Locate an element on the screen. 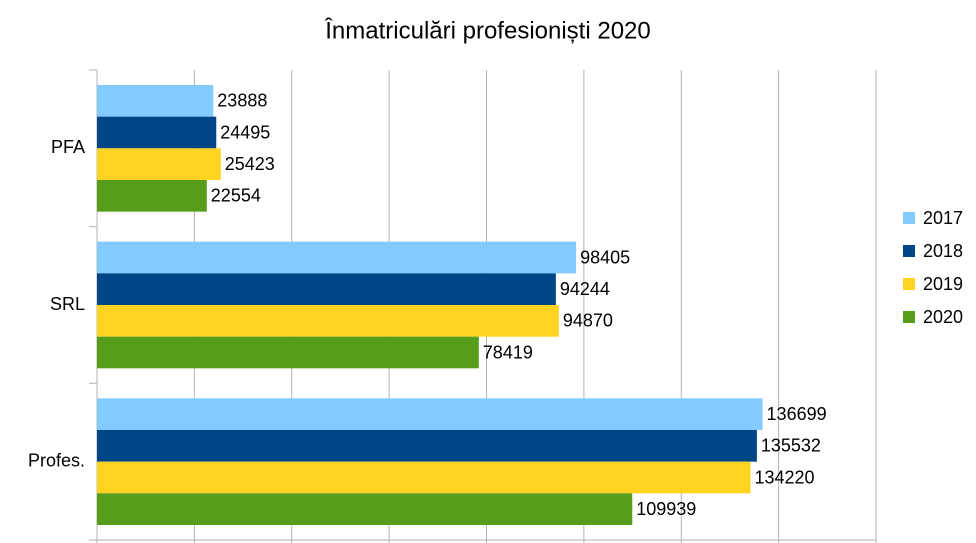  data-label: 109939 is located at coordinates (666, 509).